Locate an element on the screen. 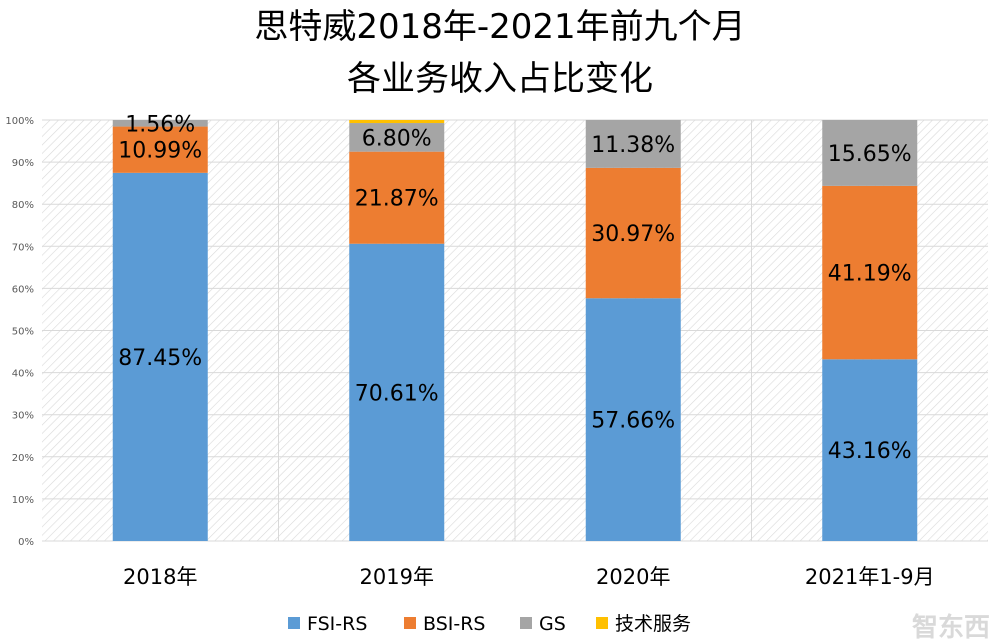  watermark-logo: 智东西 is located at coordinates (951, 627).